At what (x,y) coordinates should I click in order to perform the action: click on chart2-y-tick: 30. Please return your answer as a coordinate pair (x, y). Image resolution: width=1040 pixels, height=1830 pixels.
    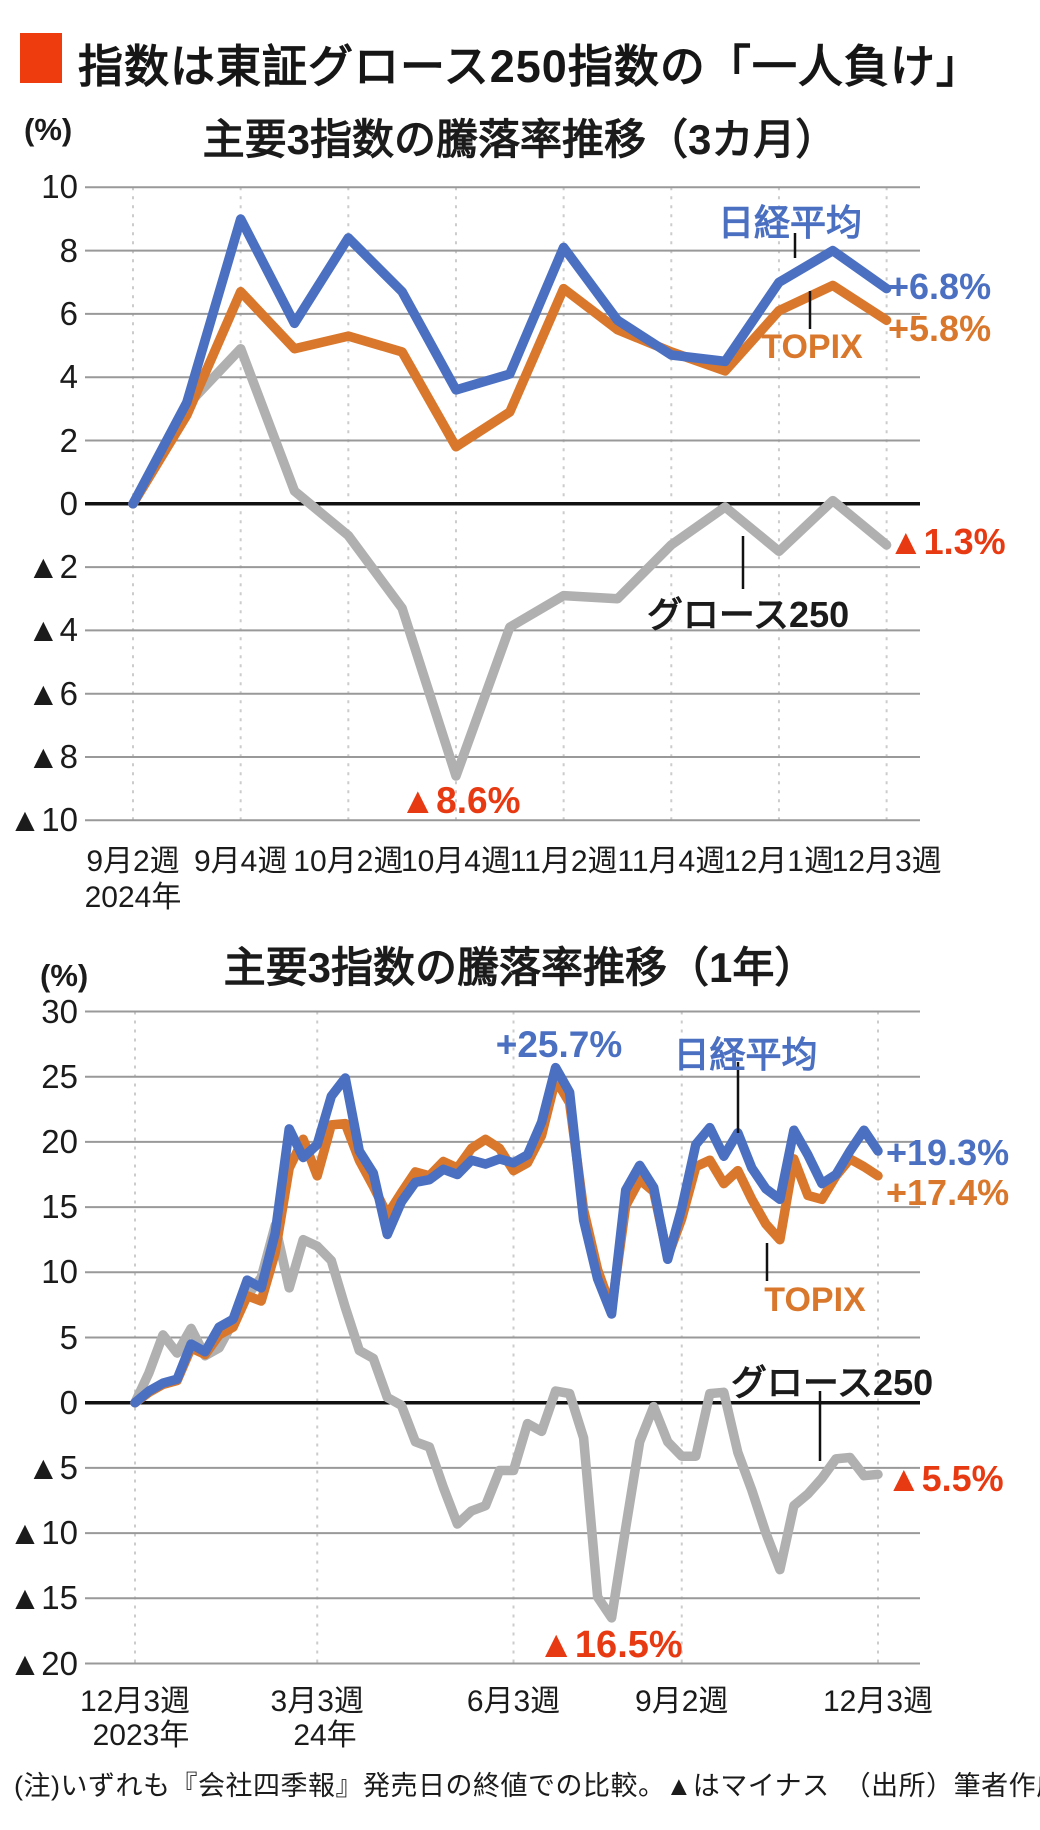
    Looking at the image, I should click on (59, 1011).